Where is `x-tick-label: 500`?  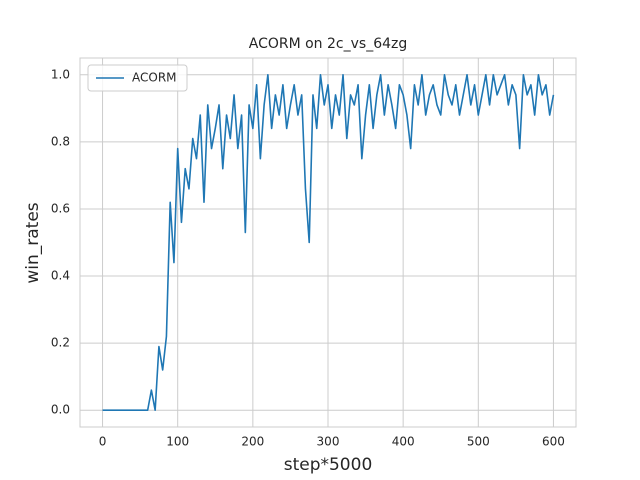
x-tick-label: 500 is located at coordinates (478, 442).